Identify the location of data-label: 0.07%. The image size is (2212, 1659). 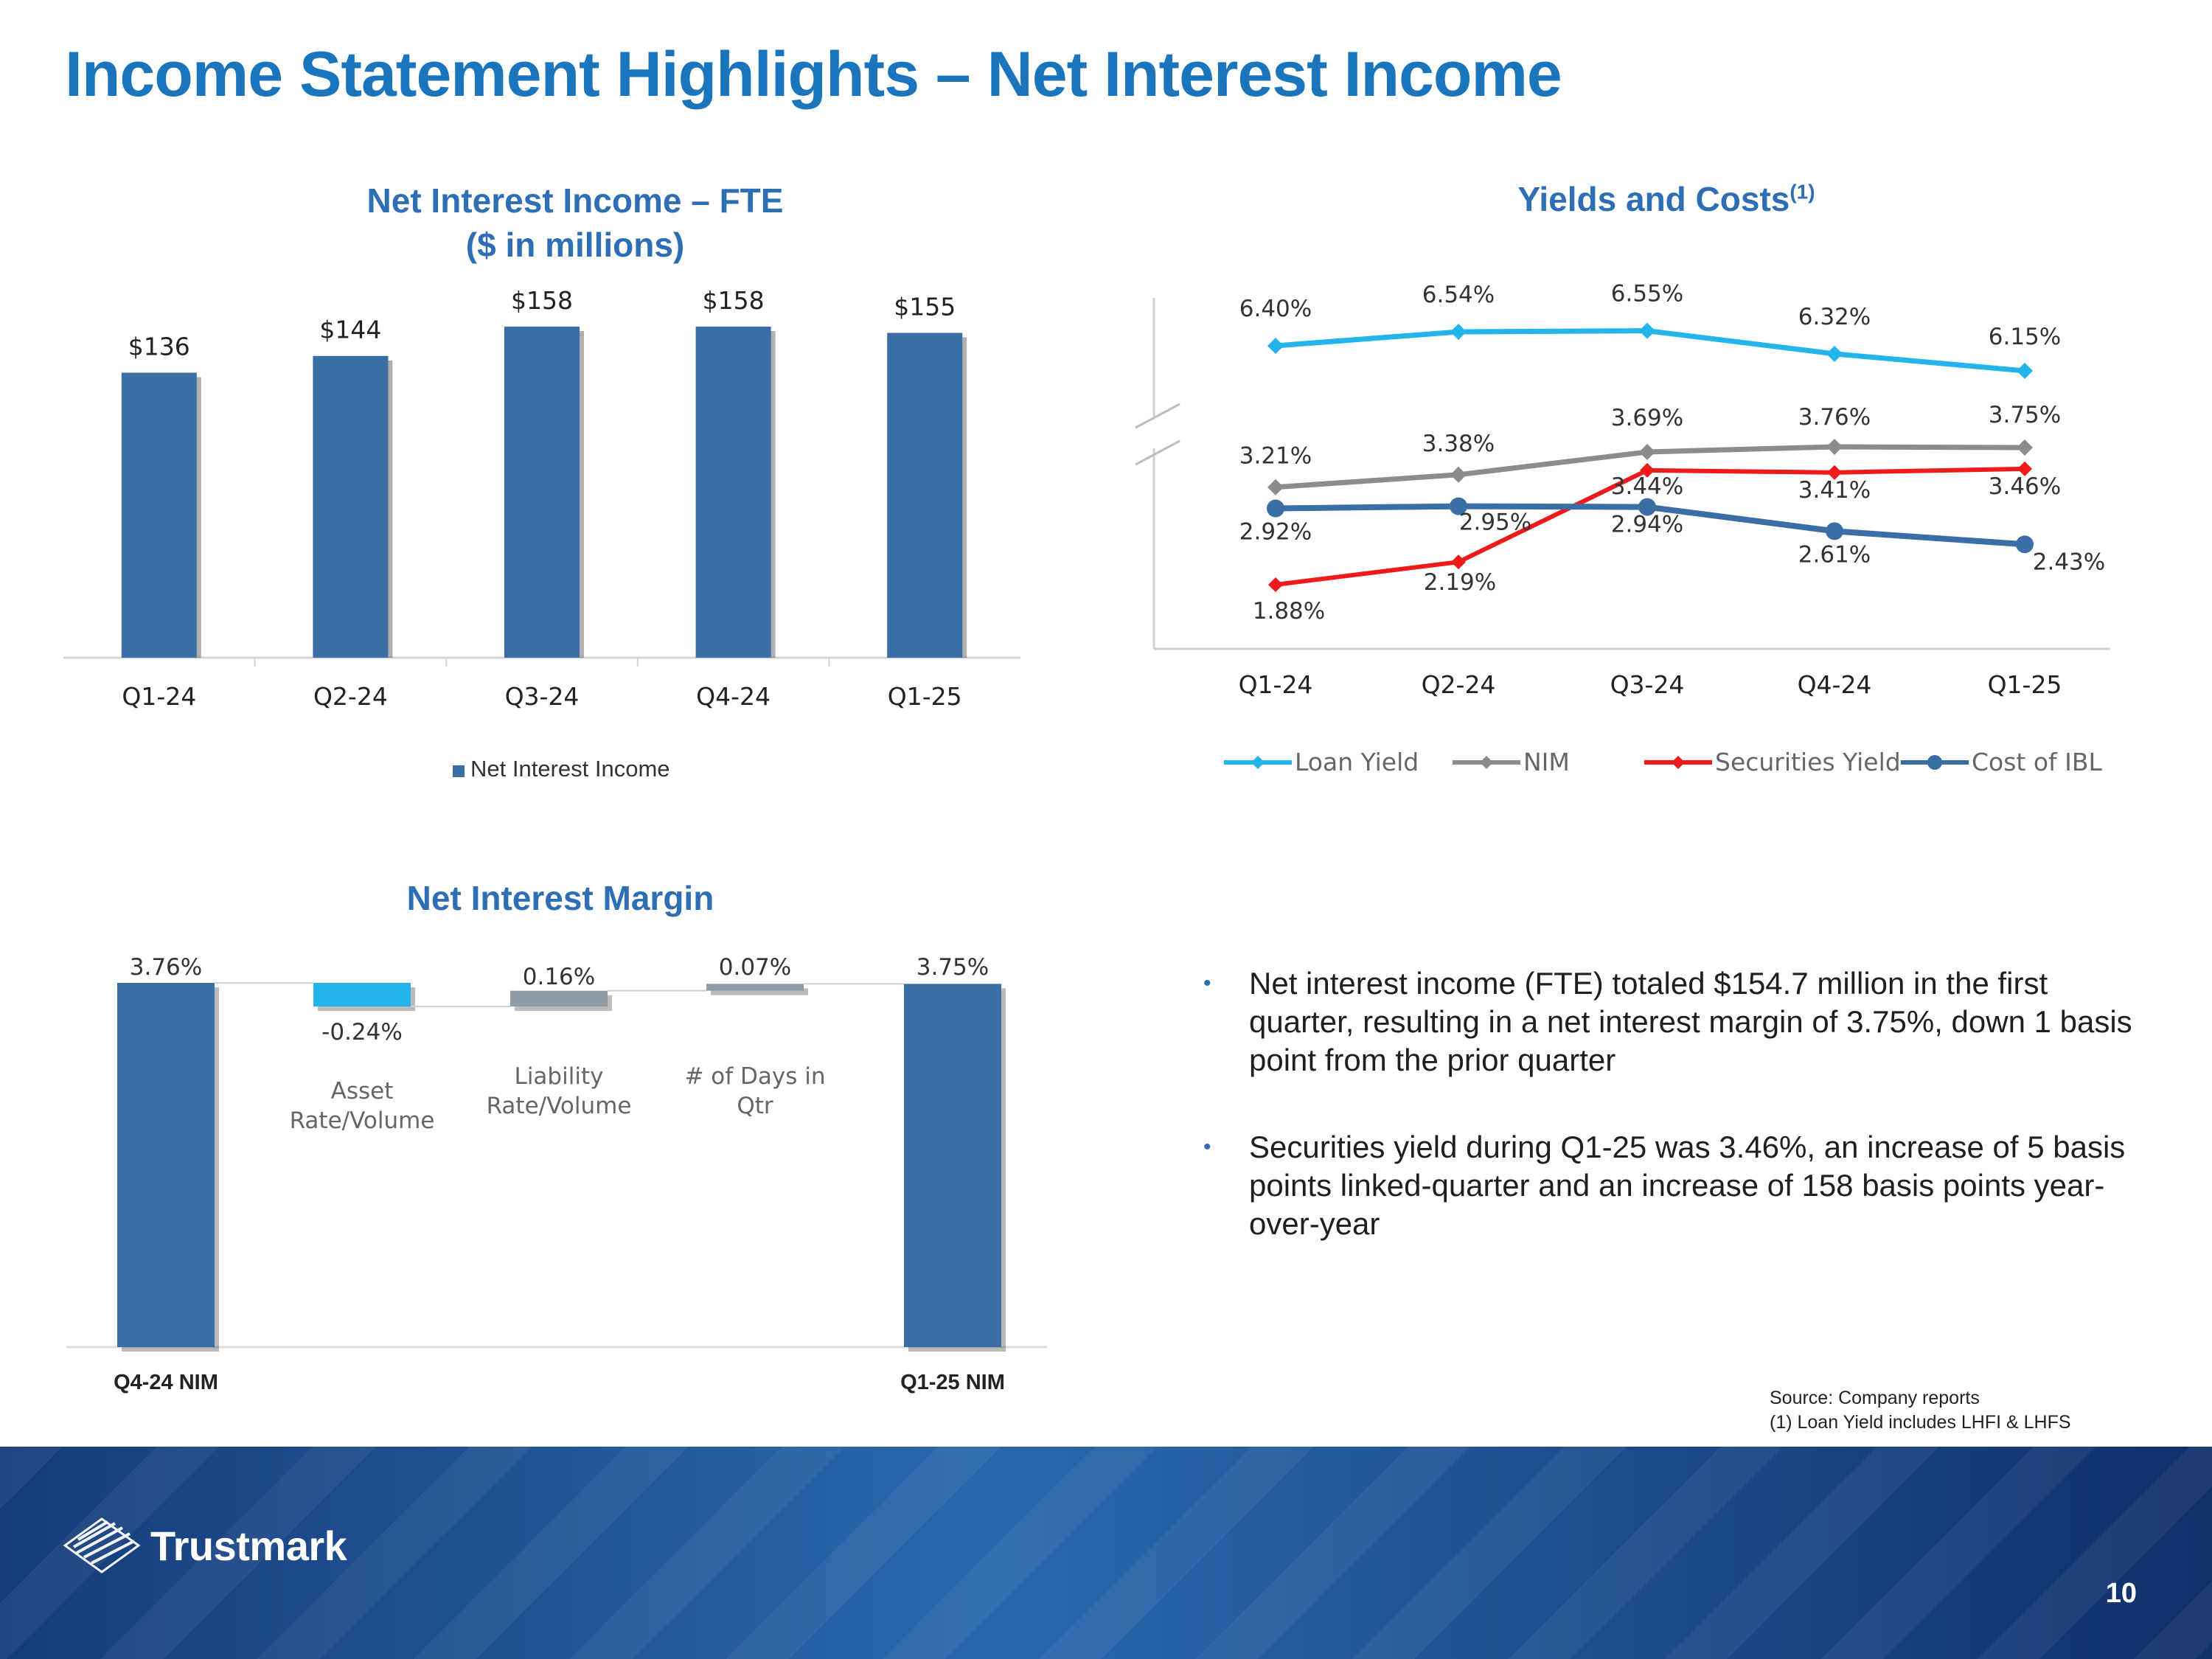
(755, 967).